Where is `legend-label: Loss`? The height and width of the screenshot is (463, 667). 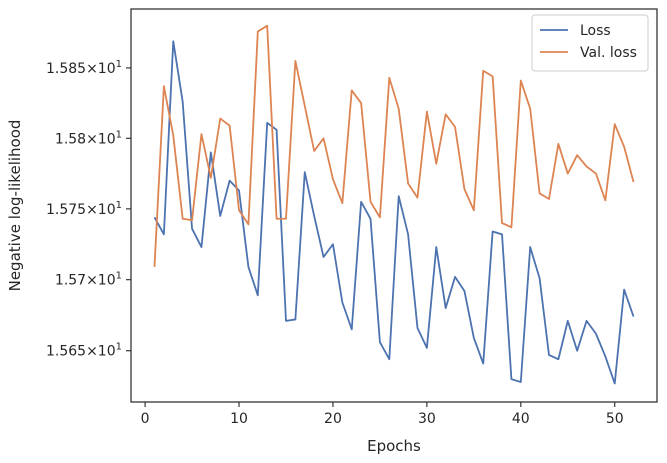
legend-label: Loss is located at coordinates (595, 31).